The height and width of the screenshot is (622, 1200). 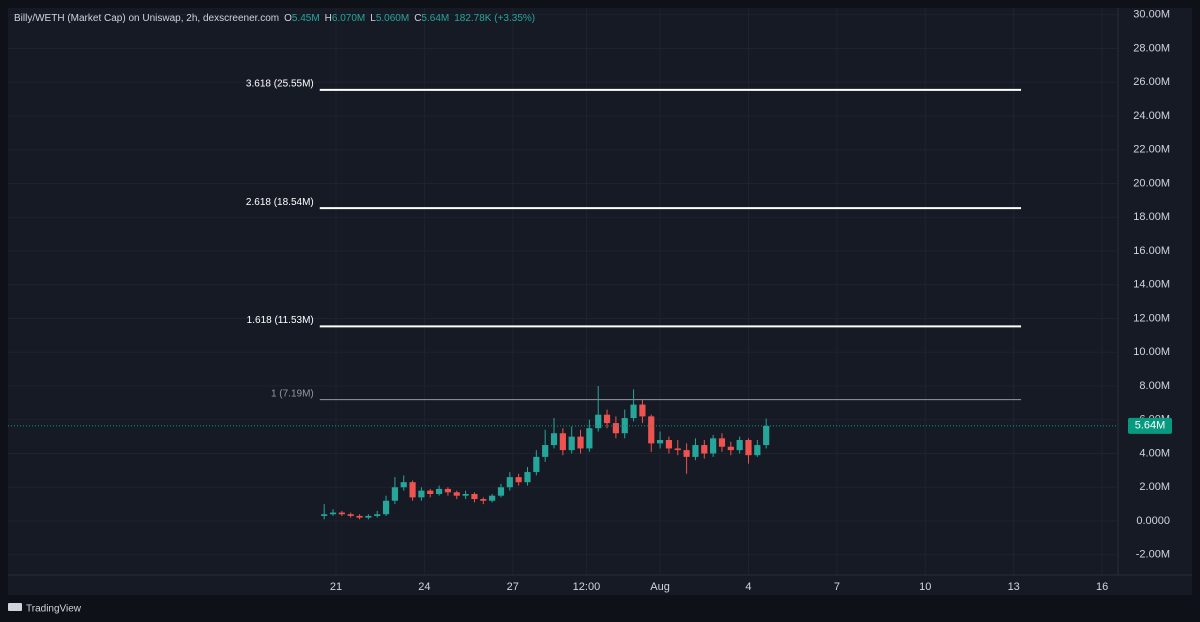 I want to click on y-tick-label: 14.00M, so click(x=1151, y=285).